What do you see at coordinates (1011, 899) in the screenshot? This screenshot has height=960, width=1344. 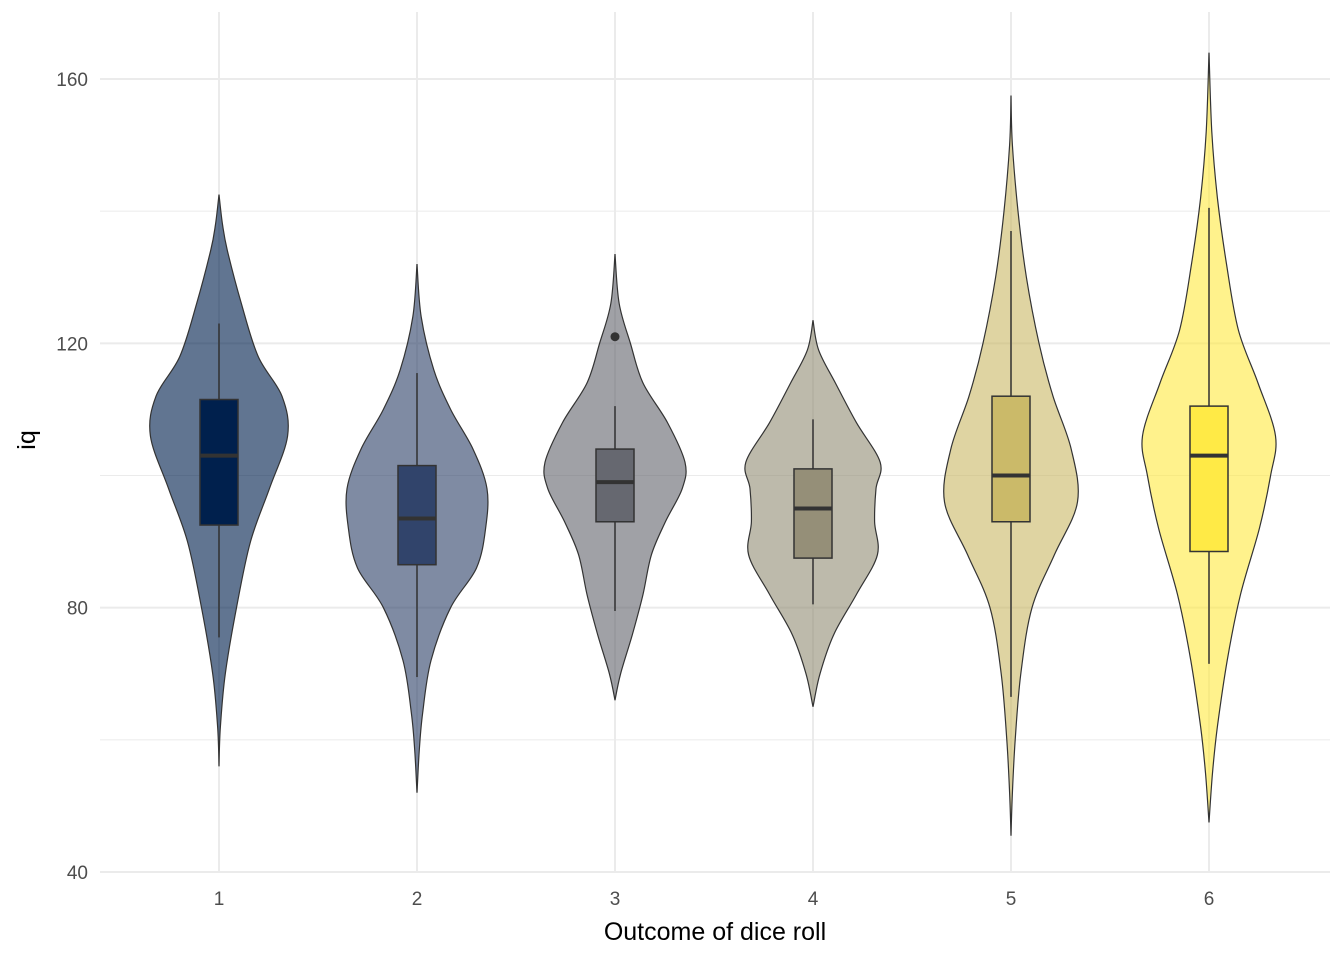 I see `x-tick-label: 5` at bounding box center [1011, 899].